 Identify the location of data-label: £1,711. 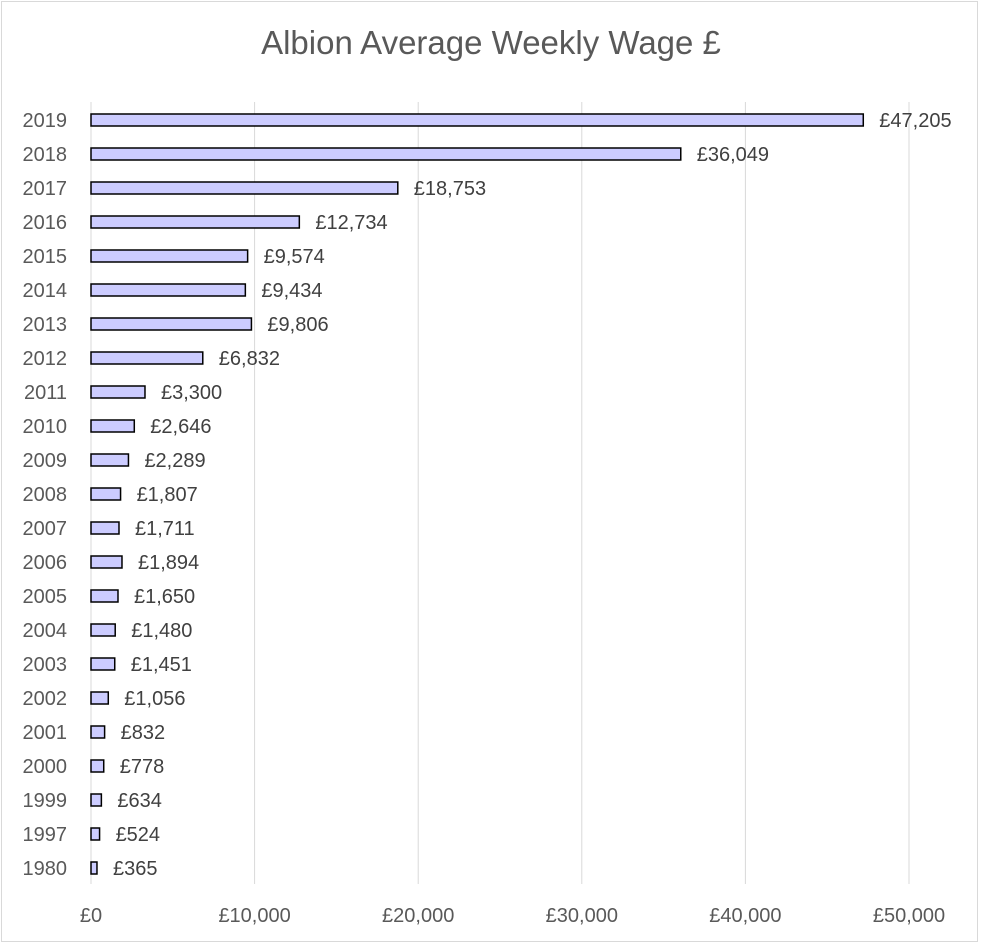
(165, 529).